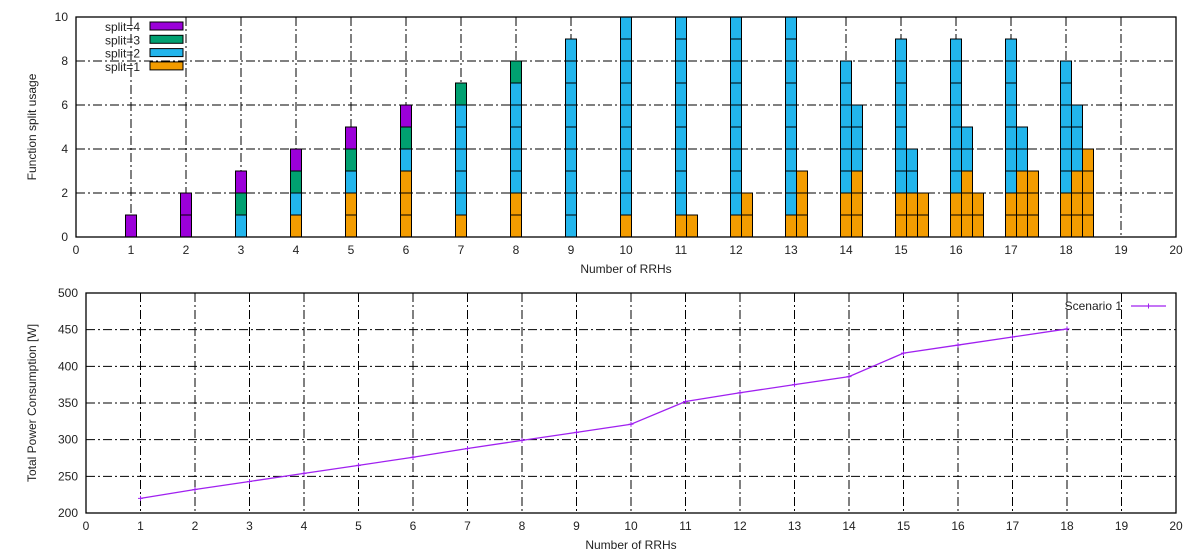  Describe the element at coordinates (1122, 526) in the screenshot. I see `x-tick-label: 19` at that location.